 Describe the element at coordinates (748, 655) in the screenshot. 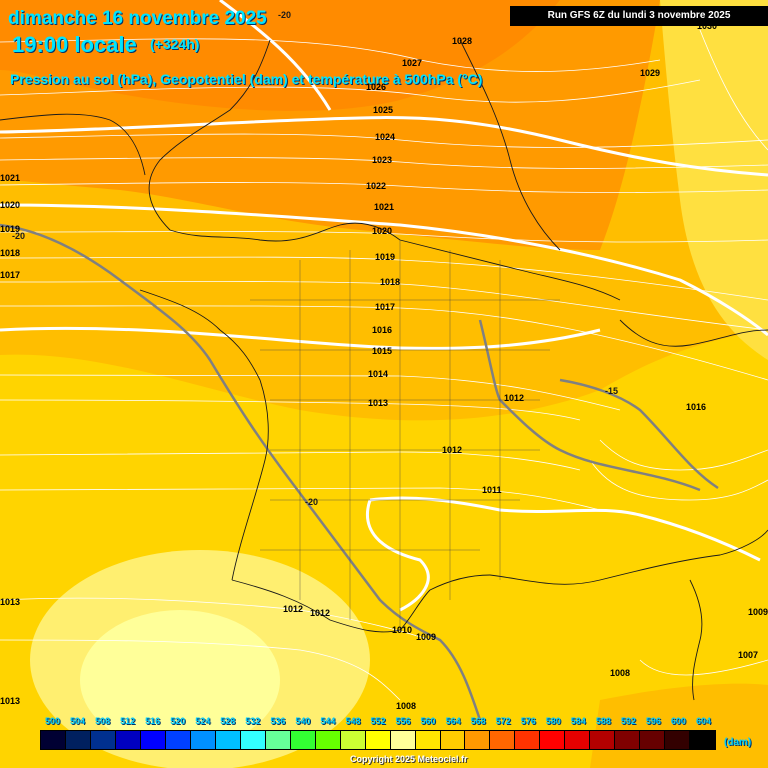

I see `pressure-label: 1007` at that location.